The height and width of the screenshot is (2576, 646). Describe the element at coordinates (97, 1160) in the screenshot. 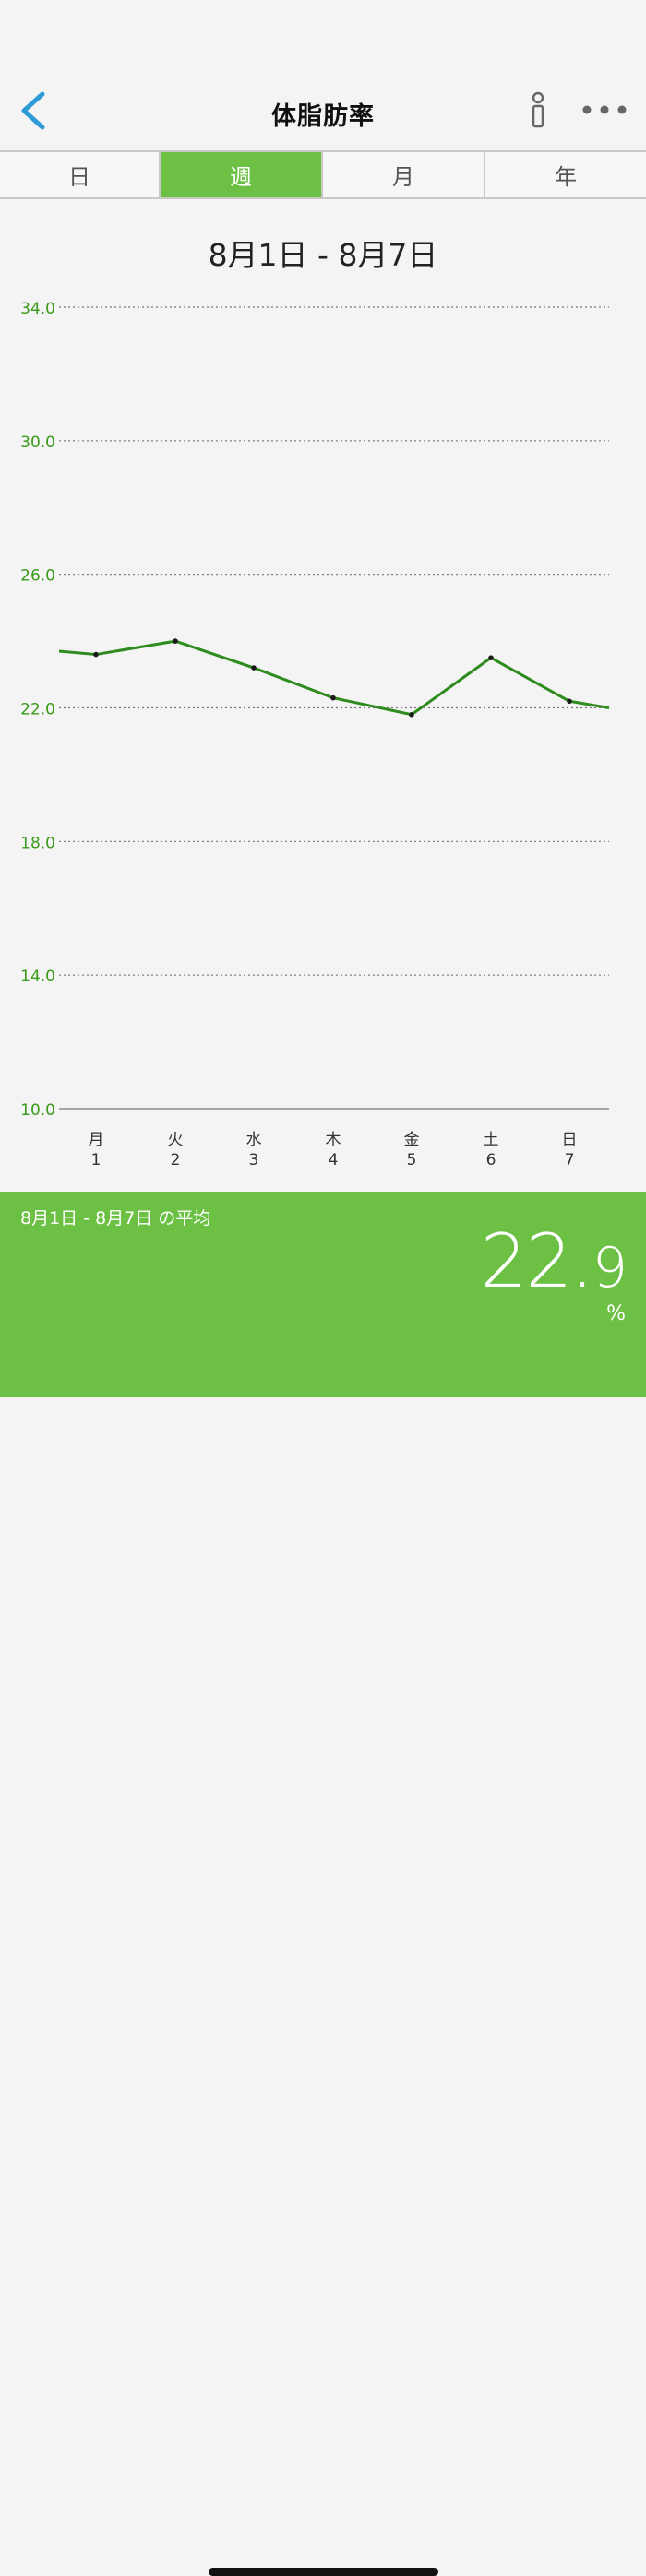

I see `x-tick-day: 1` at that location.